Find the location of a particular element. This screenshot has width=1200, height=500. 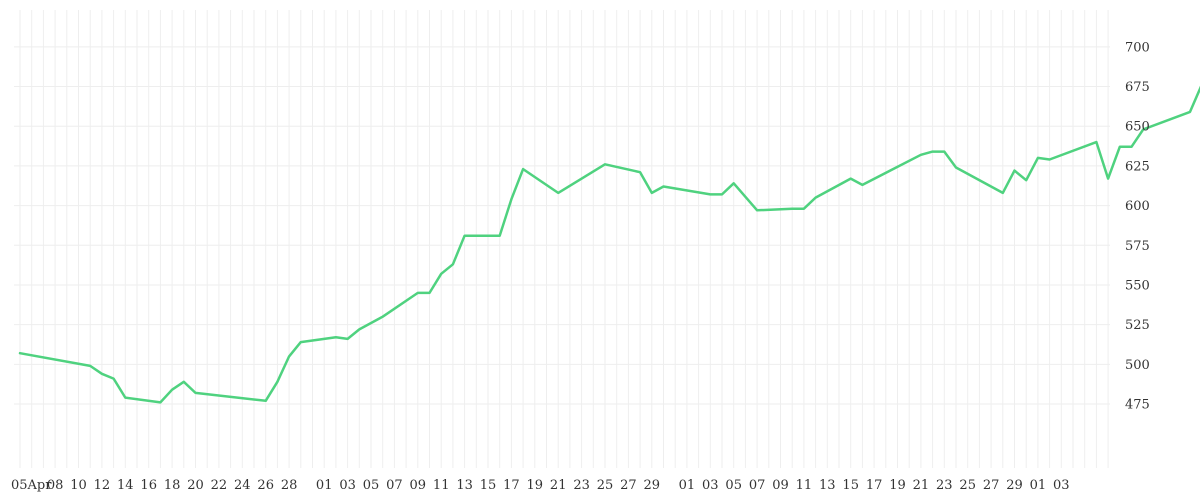

y-tick-label: 675 is located at coordinates (1137, 87).